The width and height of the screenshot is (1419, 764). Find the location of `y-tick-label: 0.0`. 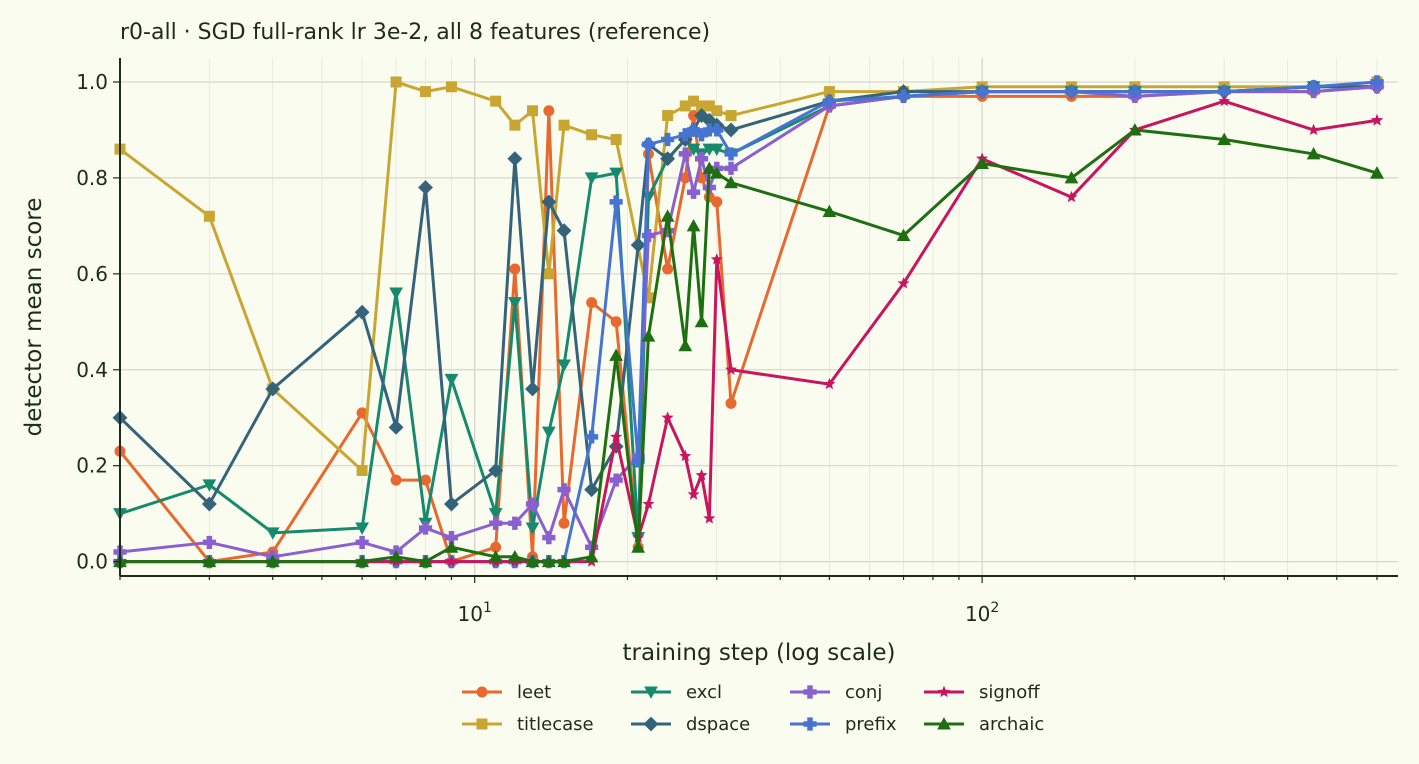

y-tick-label: 0.0 is located at coordinates (92, 562).